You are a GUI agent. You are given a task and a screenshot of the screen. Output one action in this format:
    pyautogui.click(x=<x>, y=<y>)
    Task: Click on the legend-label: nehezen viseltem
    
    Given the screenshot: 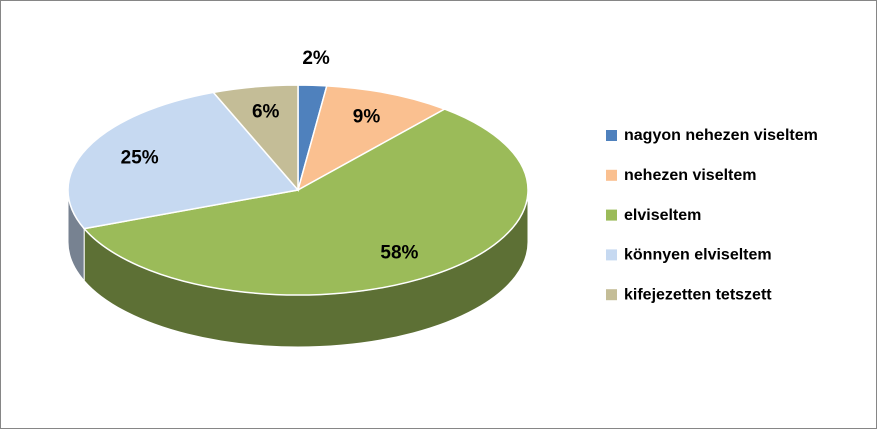 What is the action you would take?
    pyautogui.click(x=690, y=175)
    